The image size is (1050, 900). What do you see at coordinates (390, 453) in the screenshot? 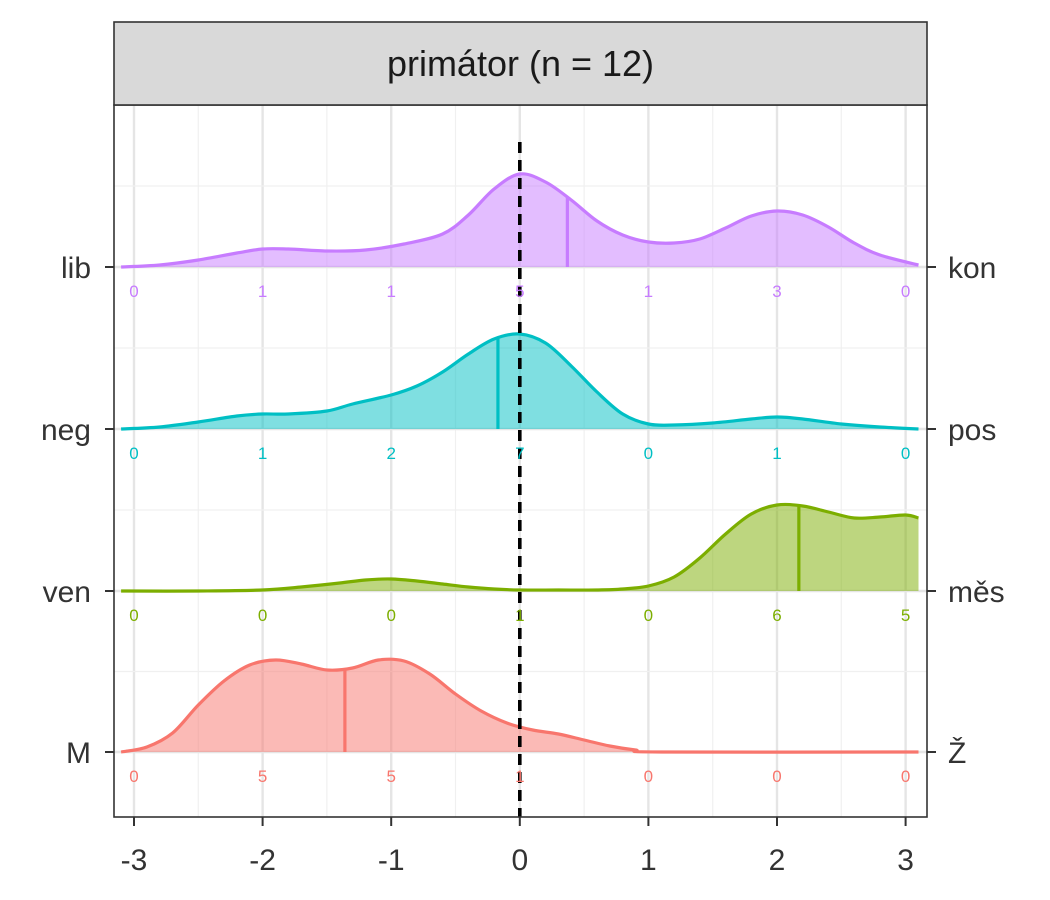
I see `count-label: 2` at bounding box center [390, 453].